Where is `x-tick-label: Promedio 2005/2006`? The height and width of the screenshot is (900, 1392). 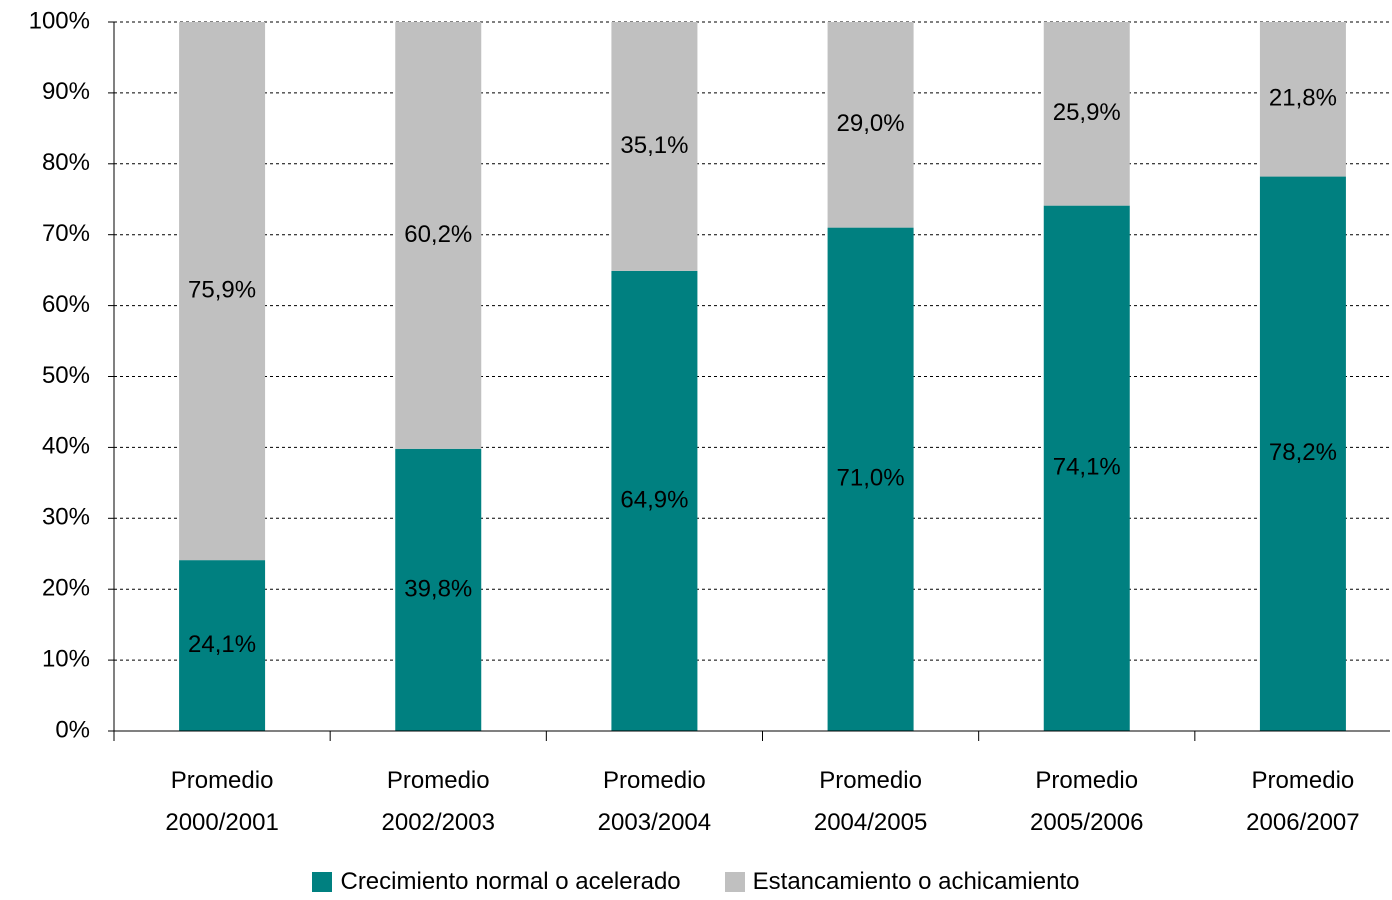 x-tick-label: Promedio 2005/2006 is located at coordinates (1087, 801).